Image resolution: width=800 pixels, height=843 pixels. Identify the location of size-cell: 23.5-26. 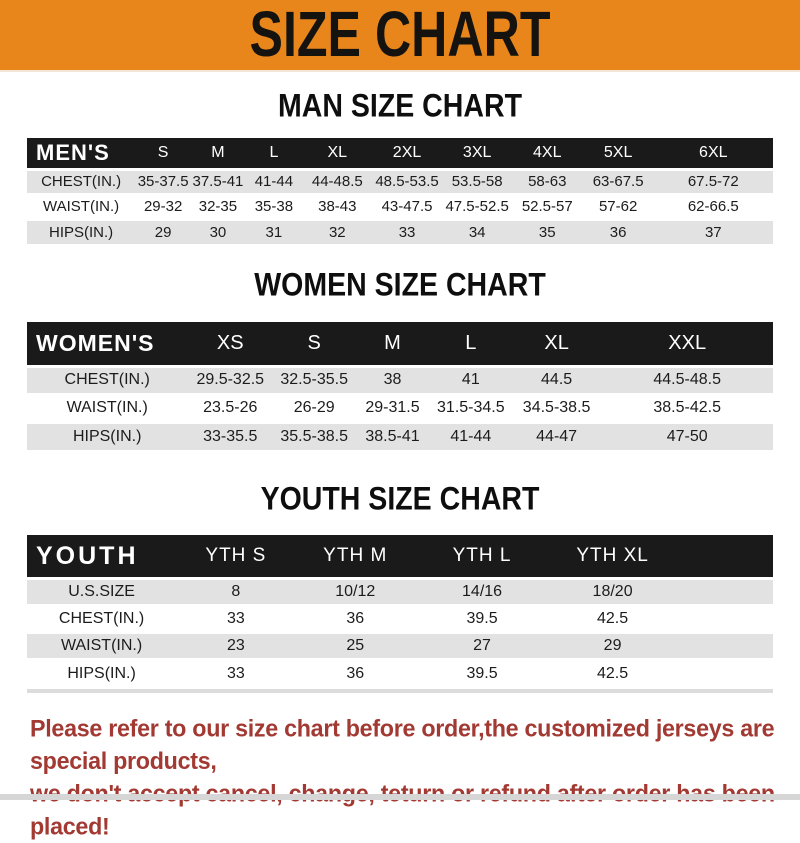
(230, 408).